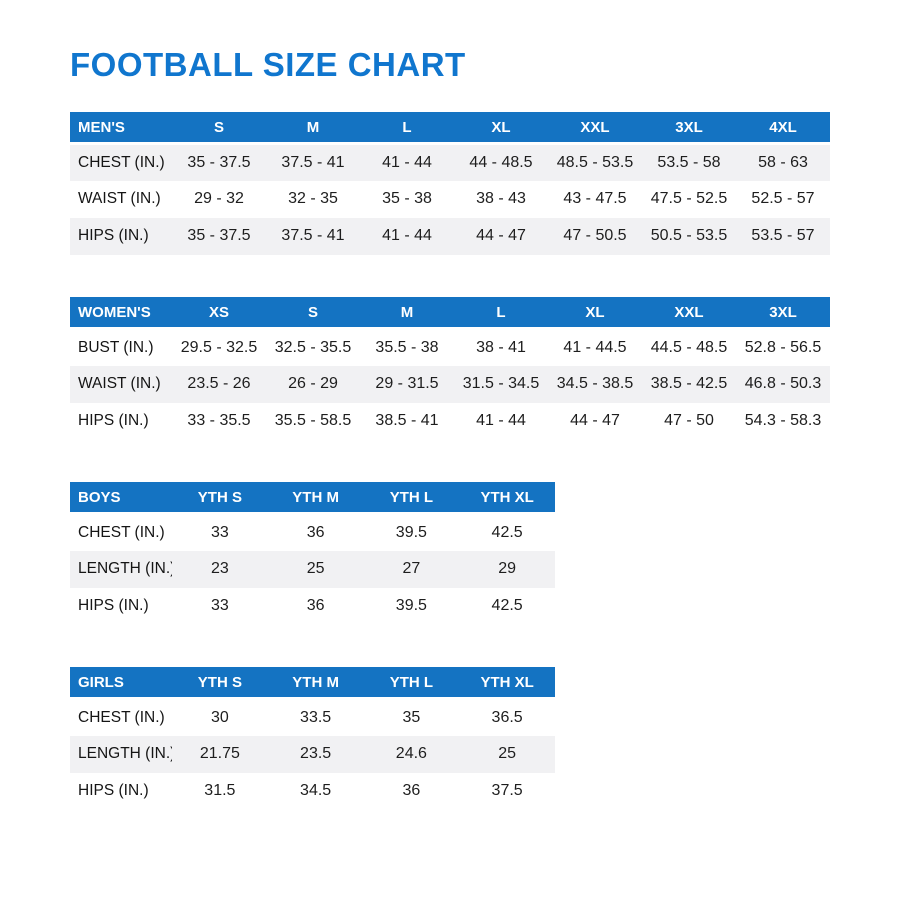 Image resolution: width=900 pixels, height=900 pixels. Describe the element at coordinates (689, 162) in the screenshot. I see `measurement-value: 53.5 - 58` at that location.